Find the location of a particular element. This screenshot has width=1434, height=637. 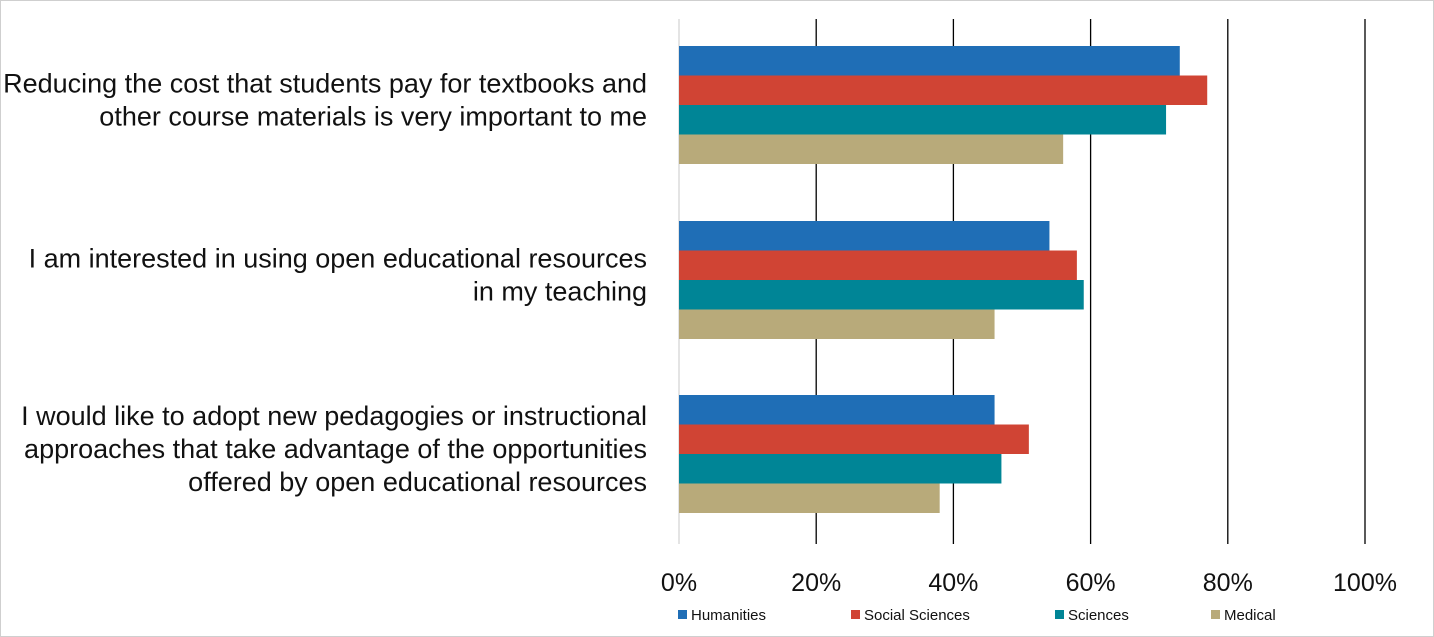

x-tick-labels: 0% 20% 40% 60% 80% 100% is located at coordinates (1029, 583).